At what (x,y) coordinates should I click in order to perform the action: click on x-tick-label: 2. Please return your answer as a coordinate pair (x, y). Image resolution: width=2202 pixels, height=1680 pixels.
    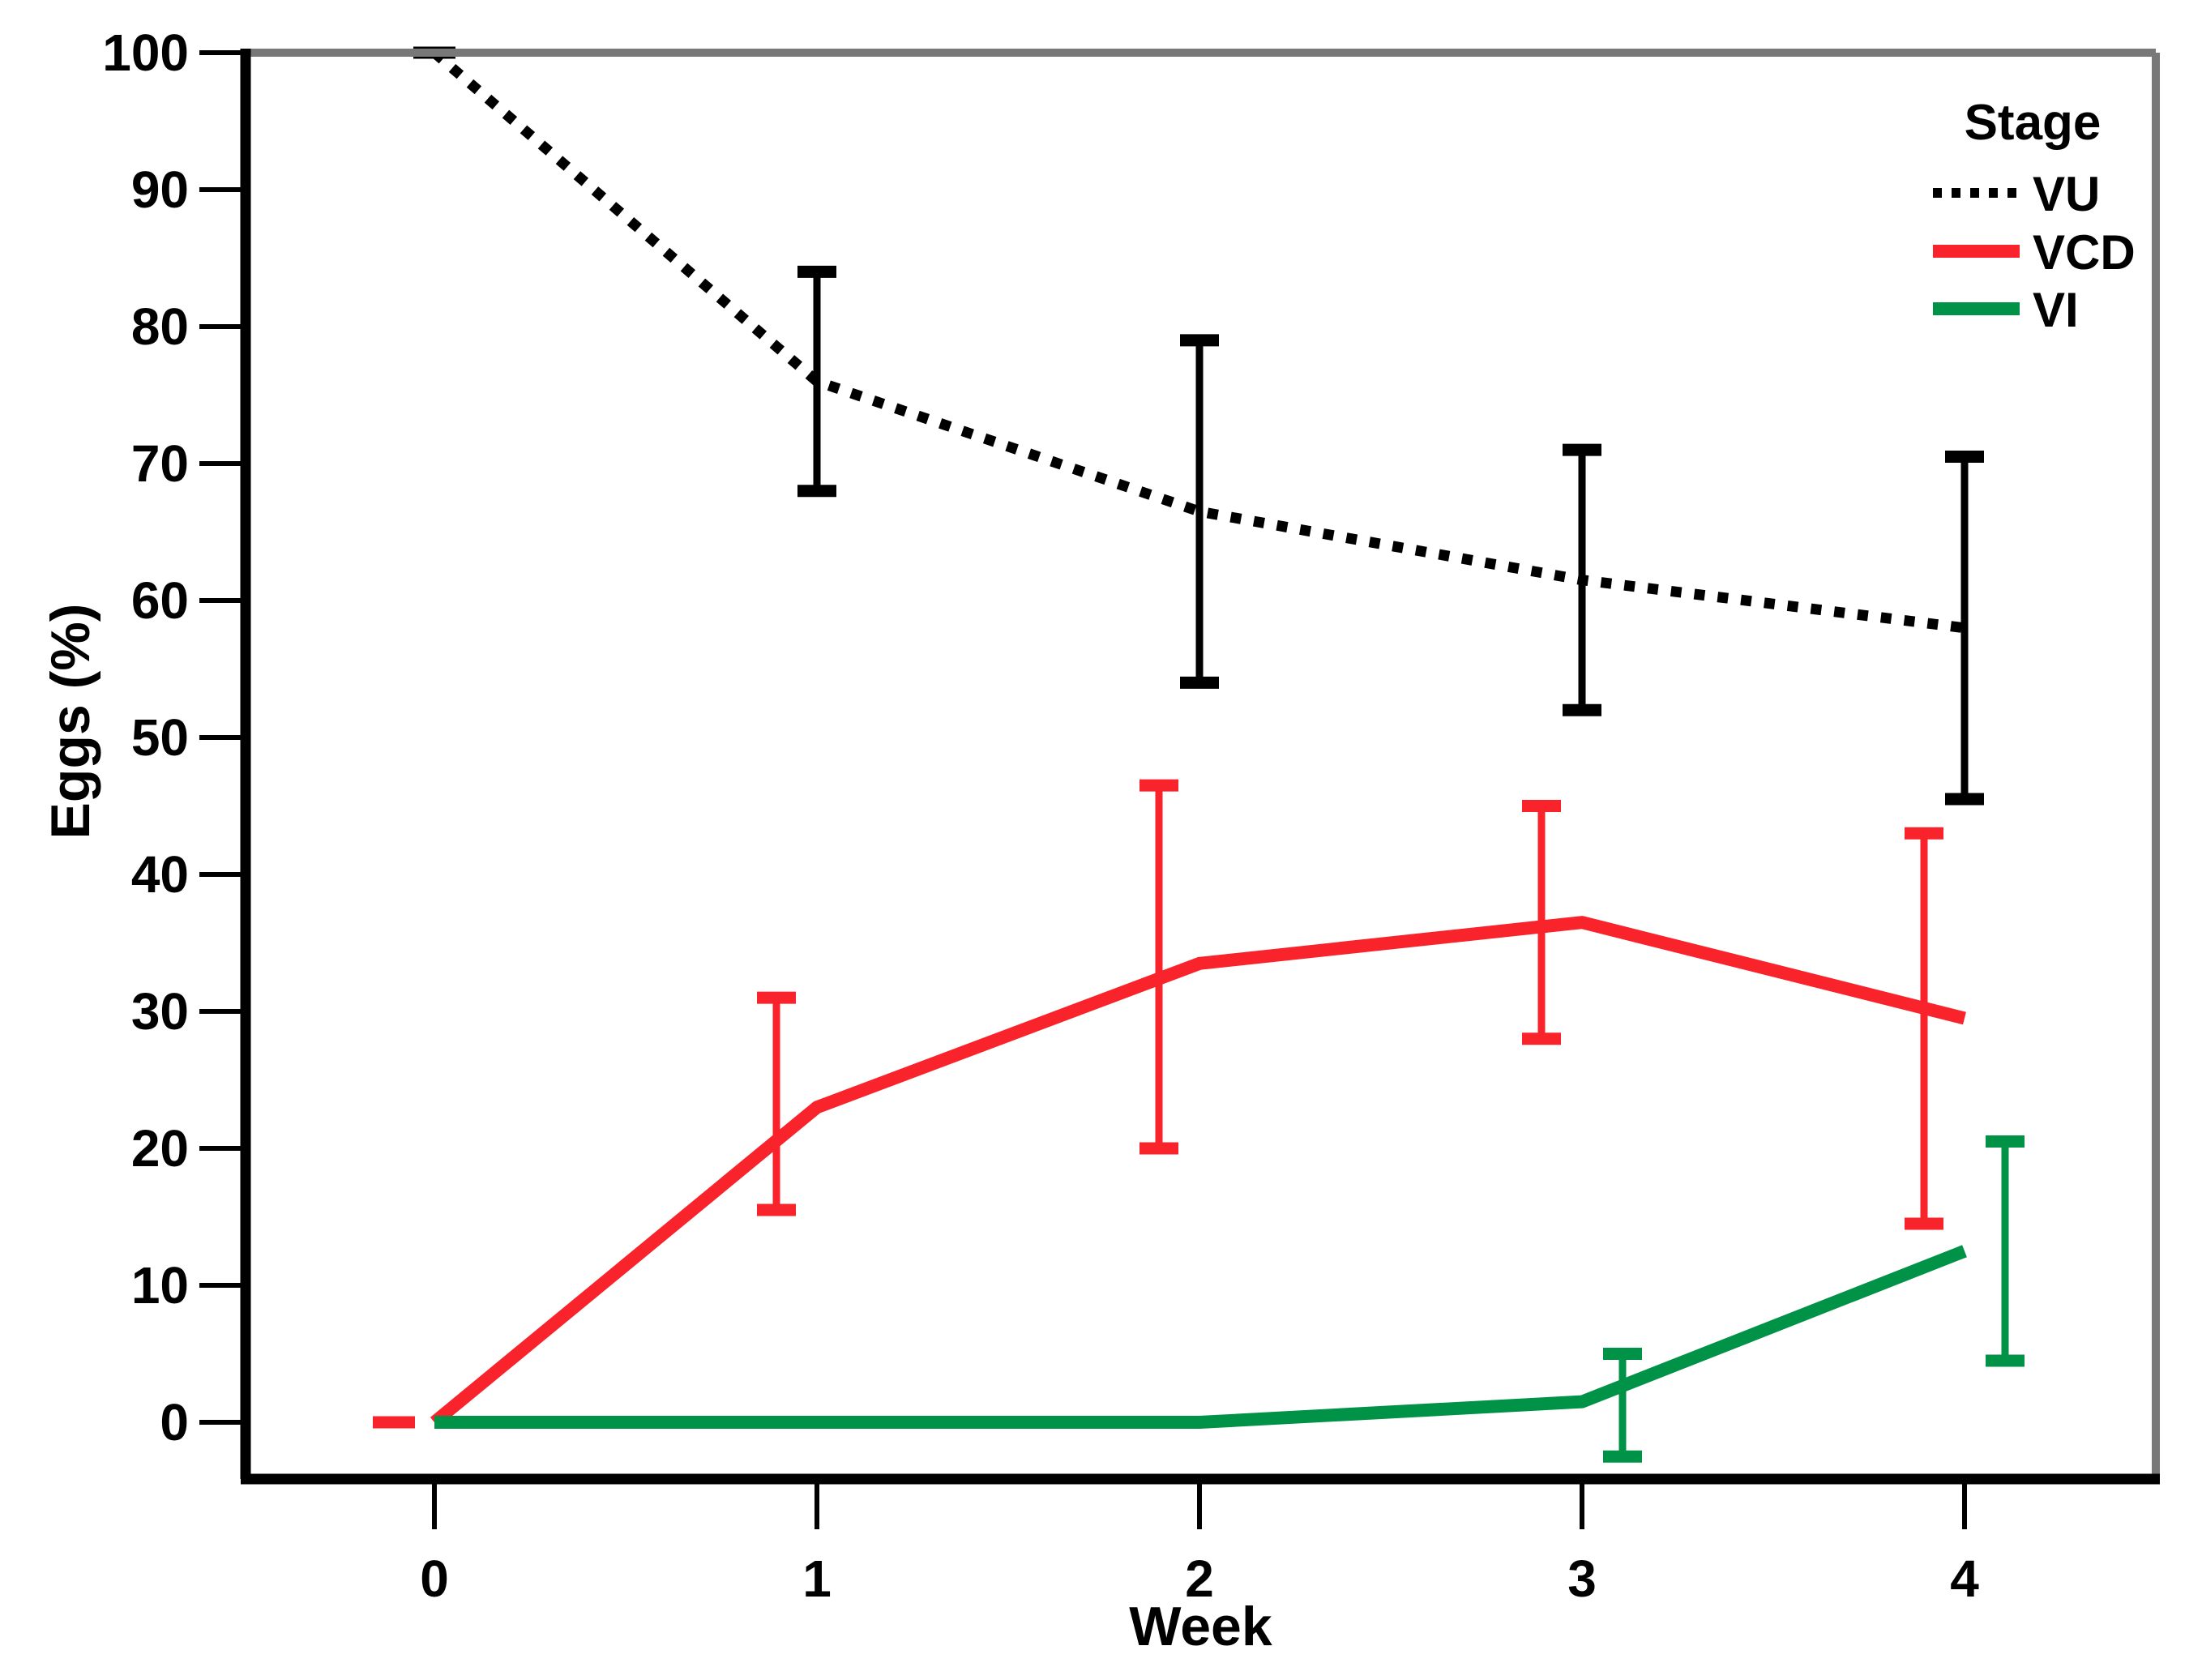
    Looking at the image, I should click on (1199, 1579).